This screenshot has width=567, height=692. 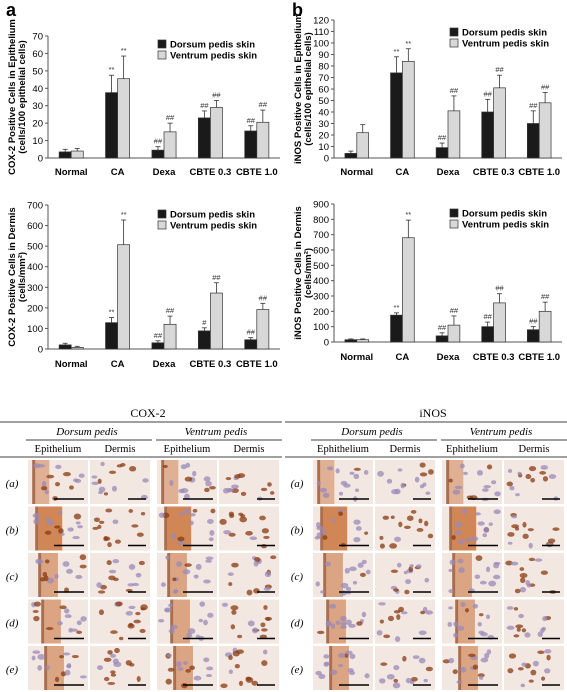 What do you see at coordinates (297, 624) in the screenshot?
I see `row-label: (d)` at bounding box center [297, 624].